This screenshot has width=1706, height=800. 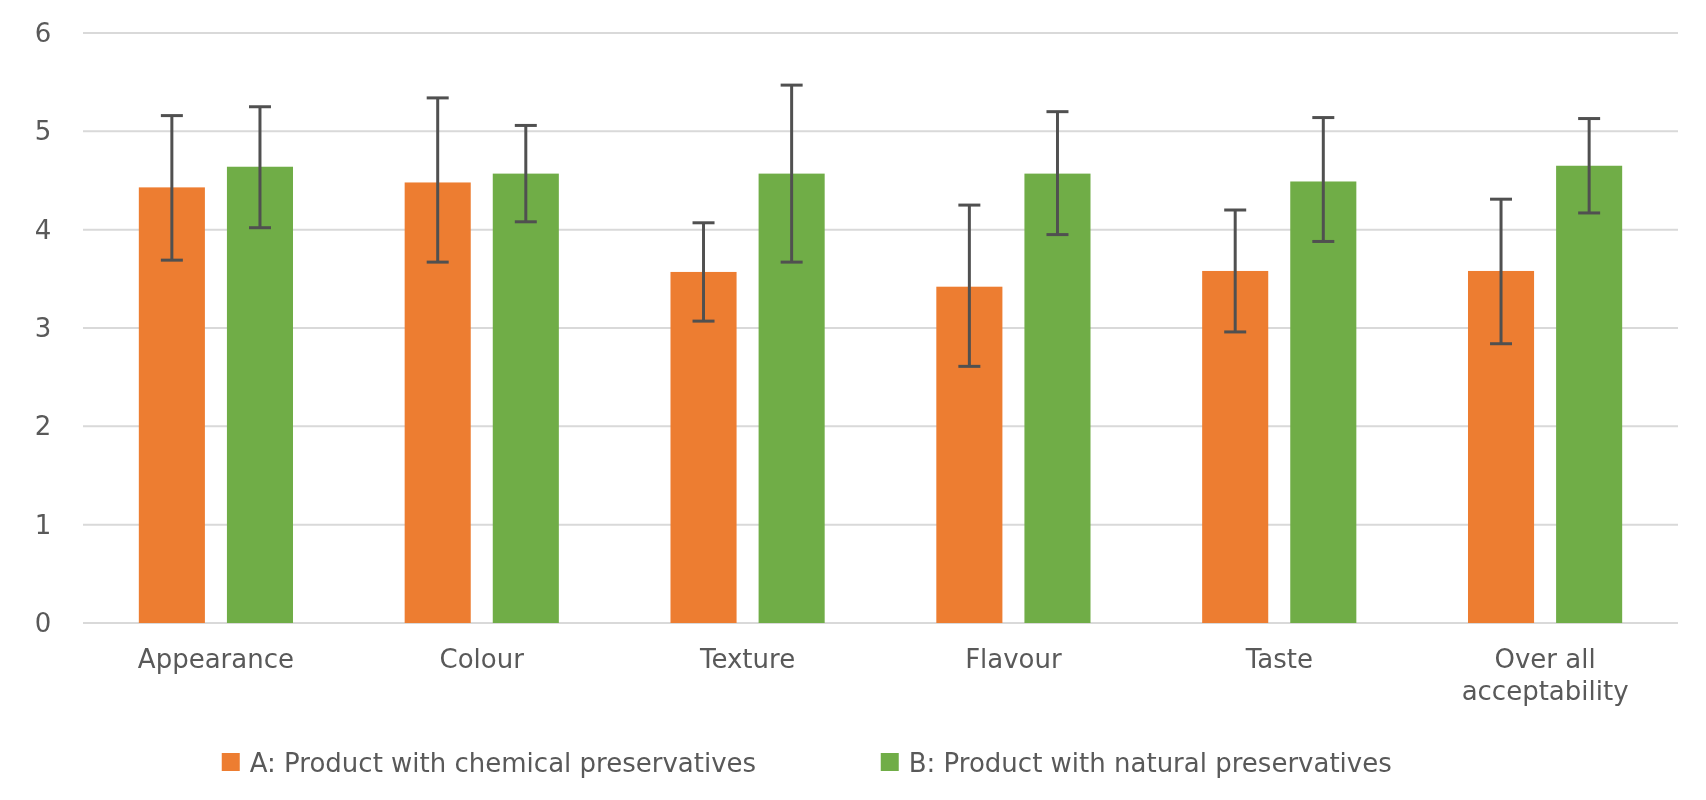 I want to click on x-tick-label: Taste, so click(x=1278, y=659).